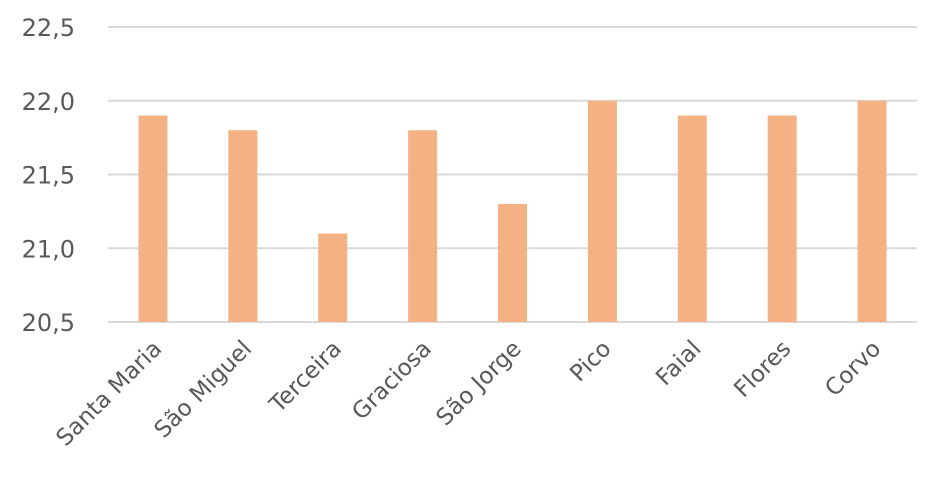 The image size is (931, 493). What do you see at coordinates (692, 218) in the screenshot?
I see `bar-faial` at bounding box center [692, 218].